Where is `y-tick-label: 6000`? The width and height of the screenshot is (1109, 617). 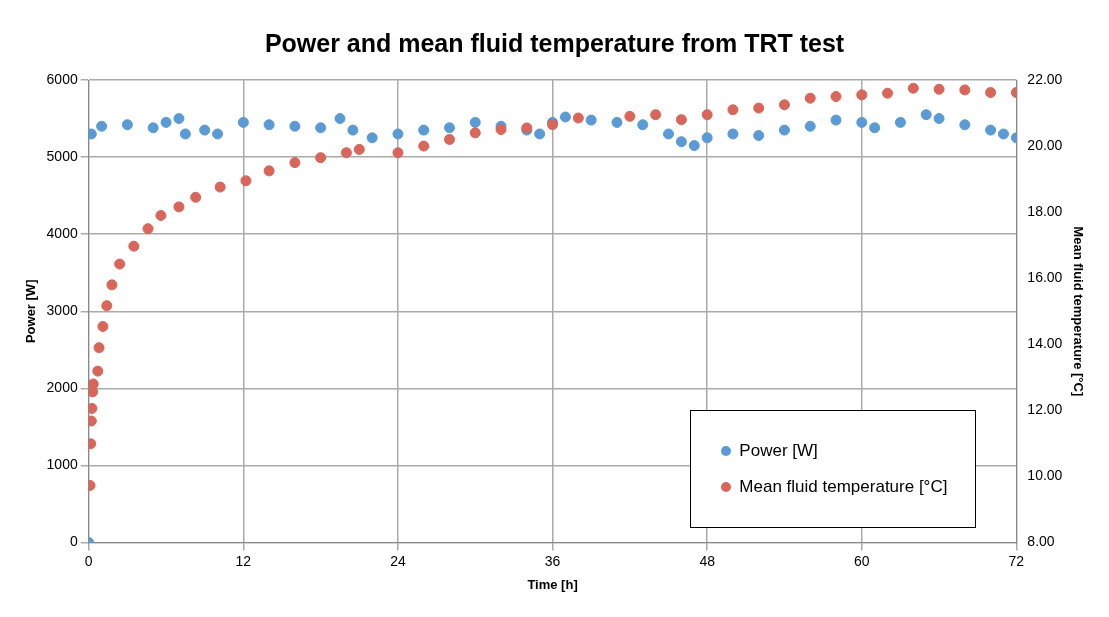 y-tick-label: 6000 is located at coordinates (62, 78).